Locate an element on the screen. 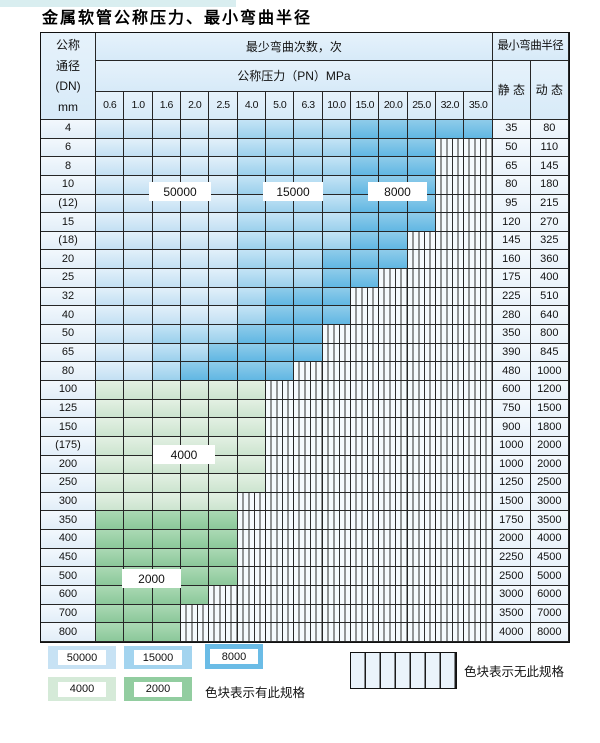 The image size is (600, 743). dn-cell: 4 is located at coordinates (68, 129).